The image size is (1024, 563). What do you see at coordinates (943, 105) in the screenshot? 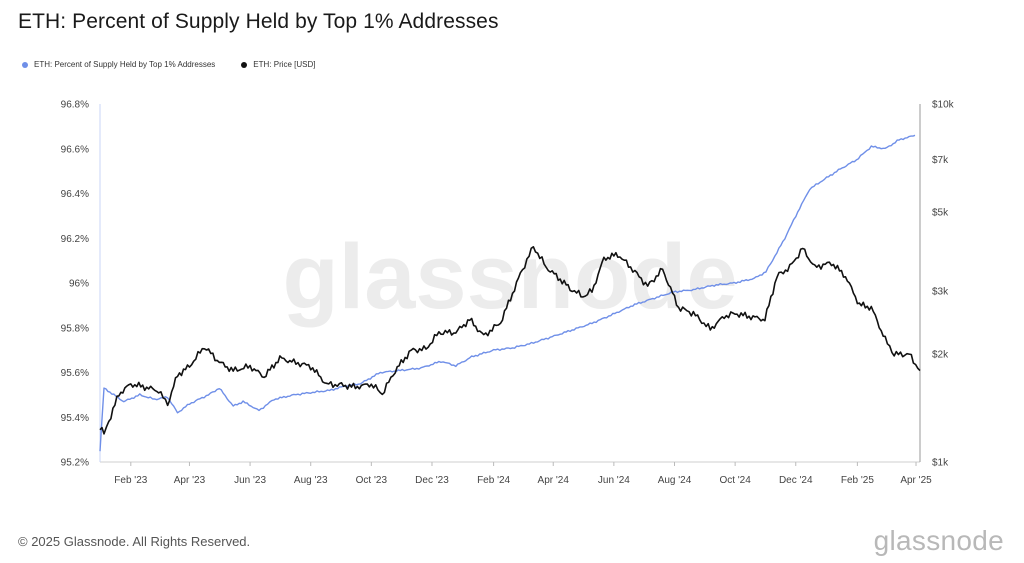
I see `y-right-tick-label: $10k` at bounding box center [943, 105].